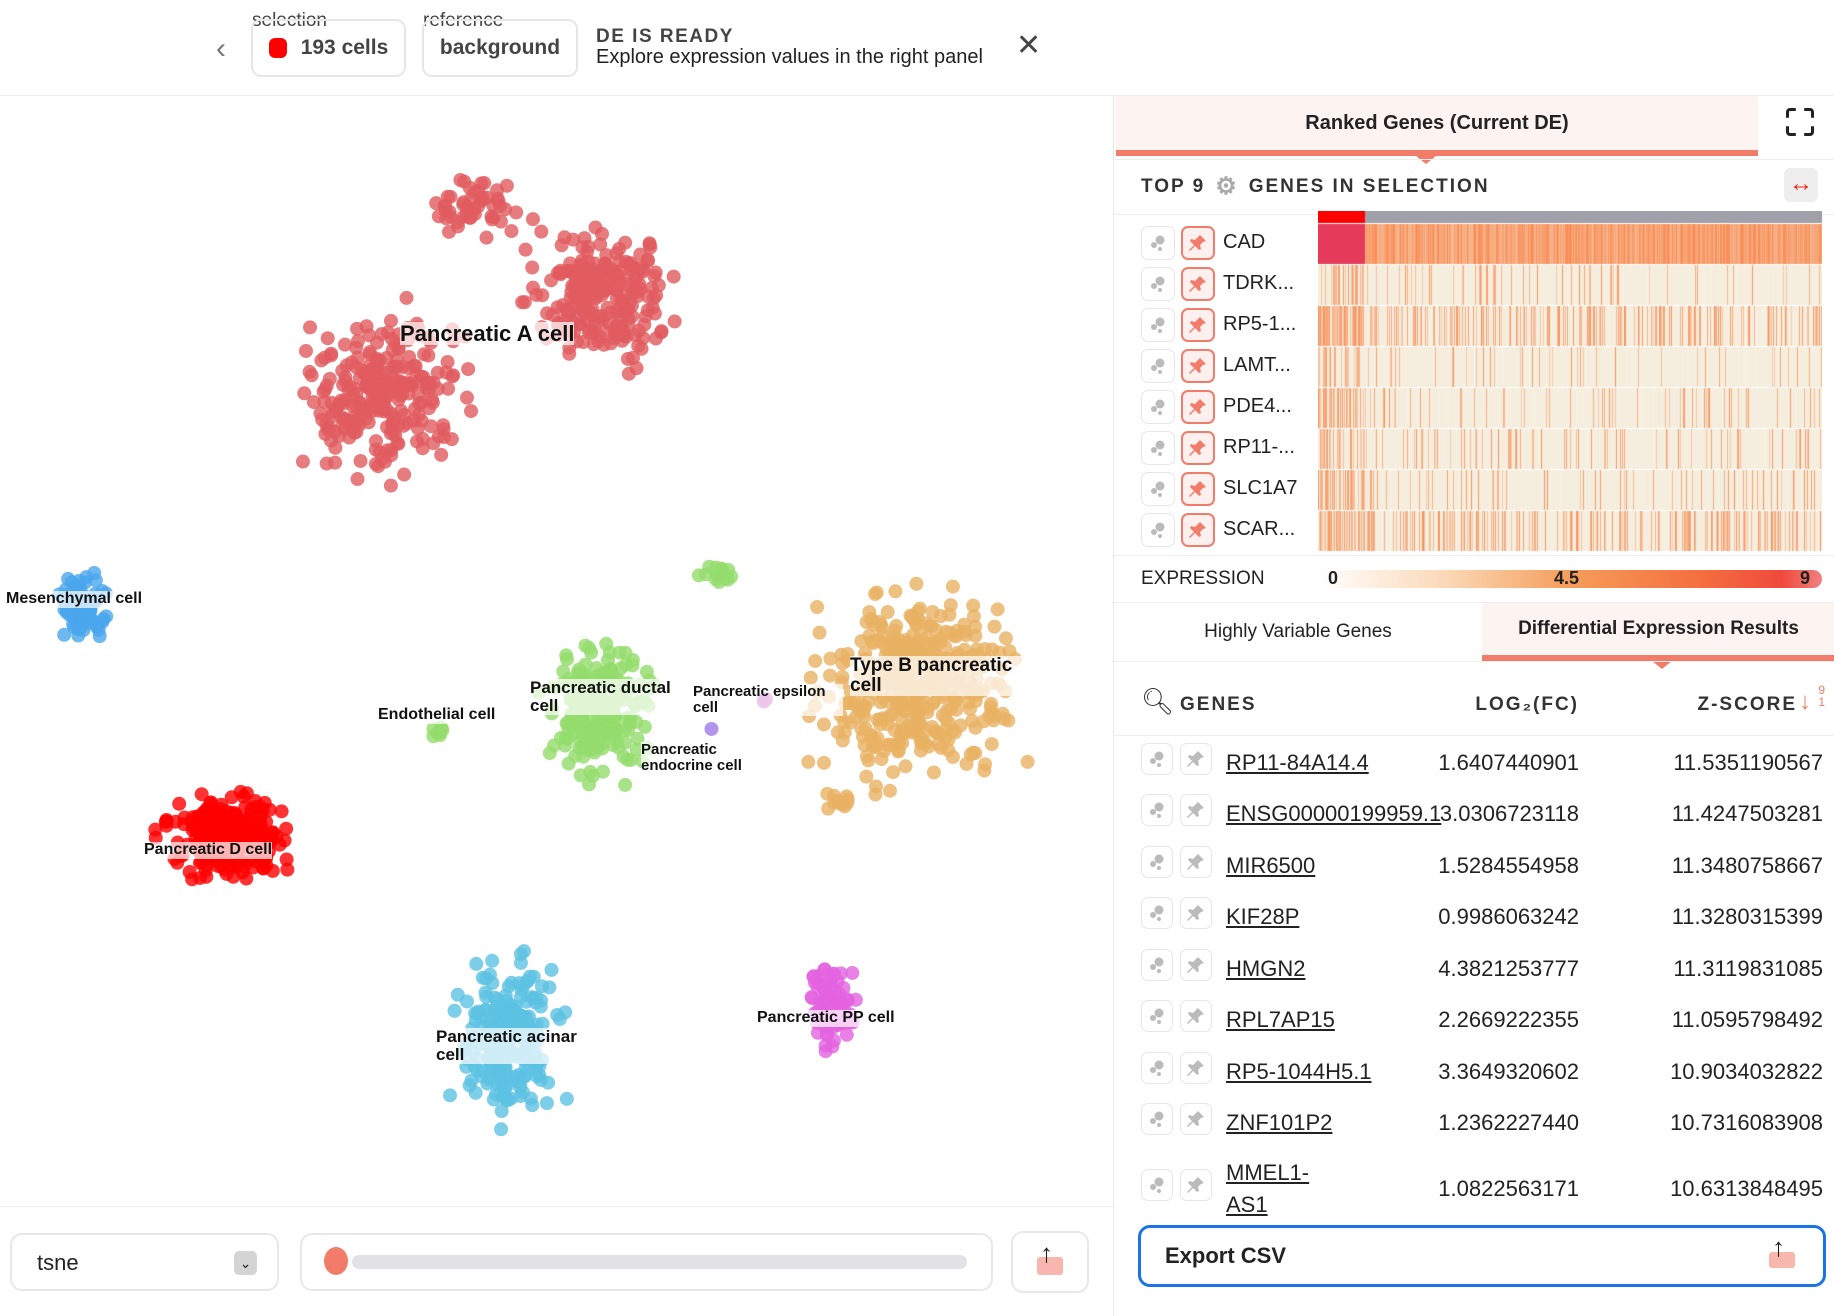  What do you see at coordinates (328, 48) in the screenshot?
I see `selection-chip: 193 cells` at bounding box center [328, 48].